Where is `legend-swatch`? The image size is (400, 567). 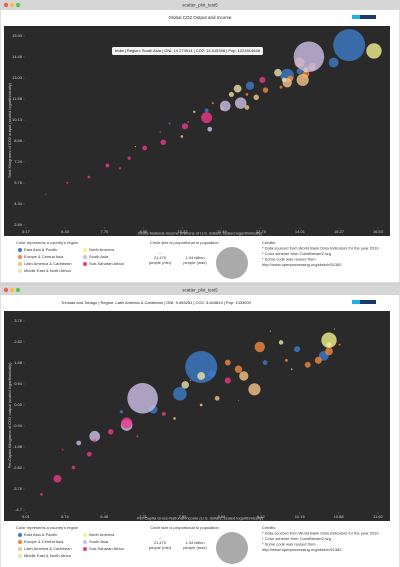 legend-swatch is located at coordinates (85, 549).